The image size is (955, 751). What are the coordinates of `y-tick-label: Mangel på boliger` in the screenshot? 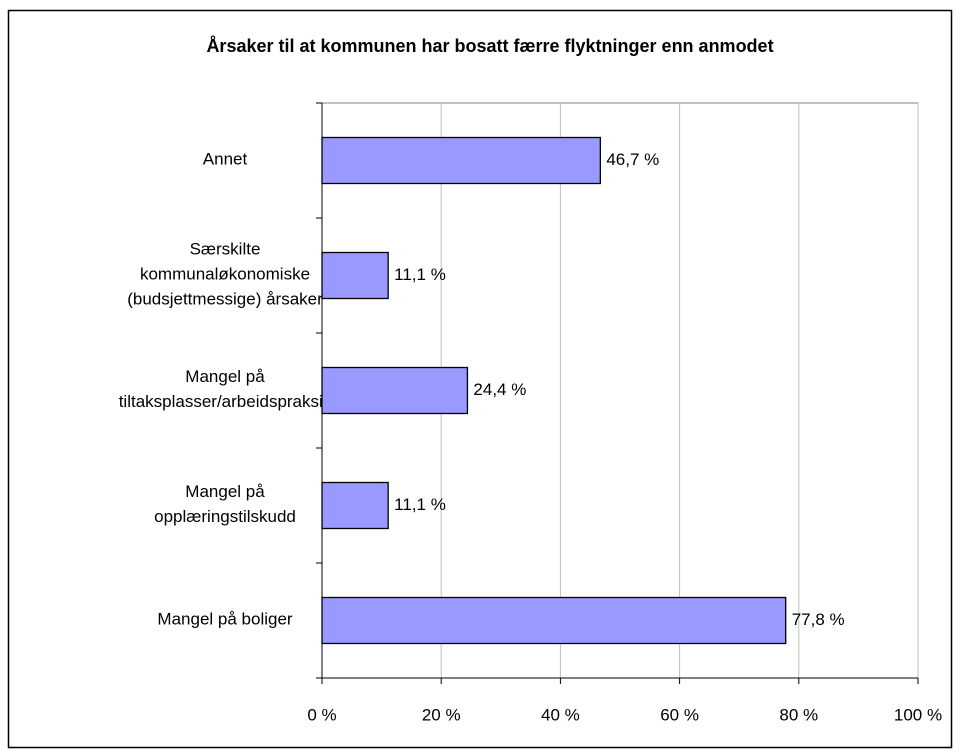 It's located at (224, 619).